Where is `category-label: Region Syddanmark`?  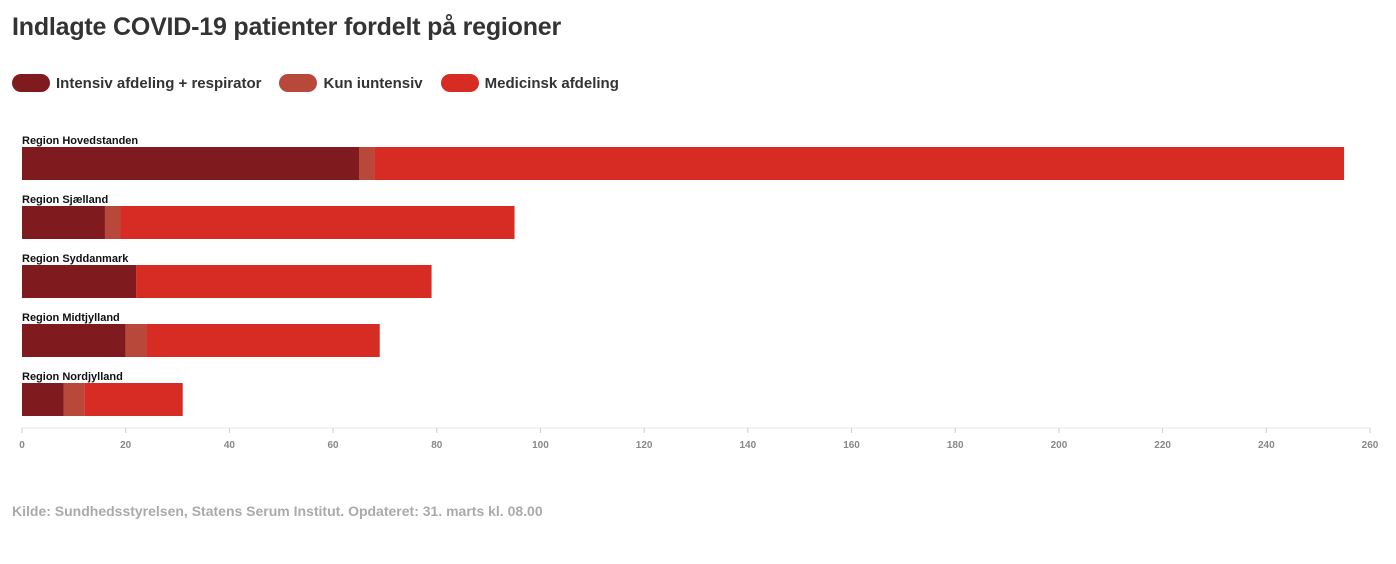
category-label: Region Syddanmark is located at coordinates (75, 259).